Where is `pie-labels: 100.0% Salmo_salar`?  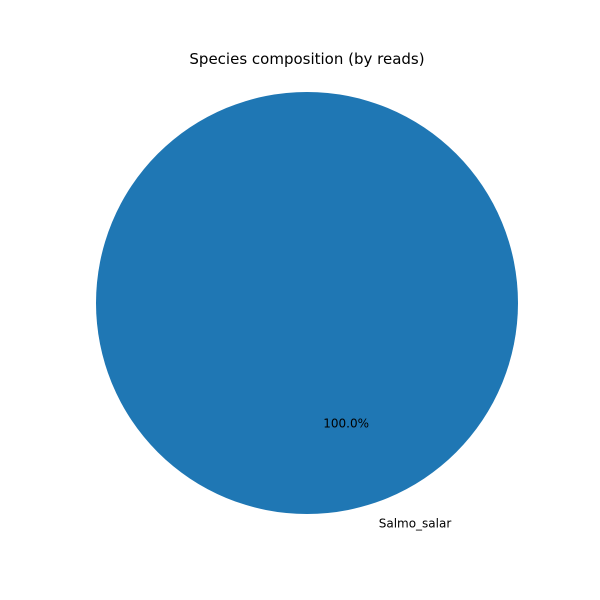 pie-labels: 100.0% Salmo_salar is located at coordinates (387, 473).